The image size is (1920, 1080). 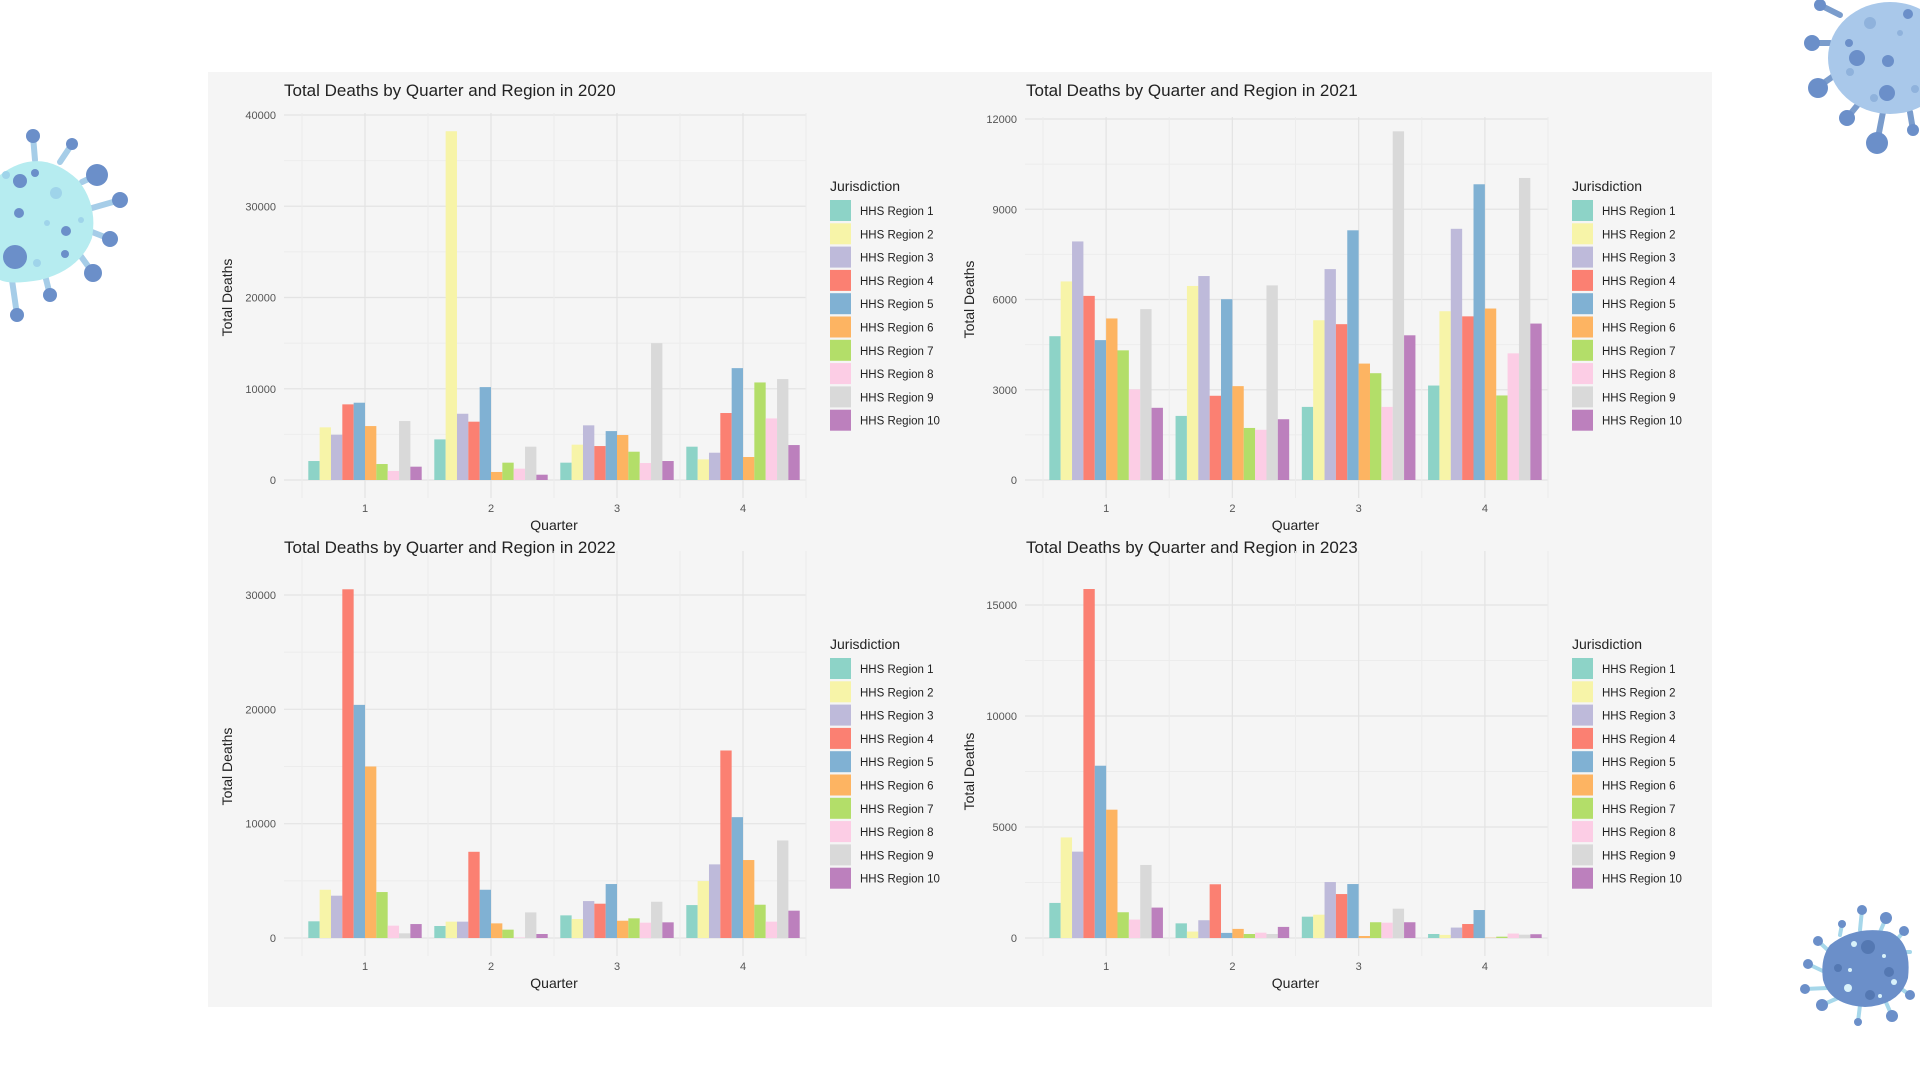 What do you see at coordinates (749, 468) in the screenshot?
I see `bar-hhs-region-6-q4` at bounding box center [749, 468].